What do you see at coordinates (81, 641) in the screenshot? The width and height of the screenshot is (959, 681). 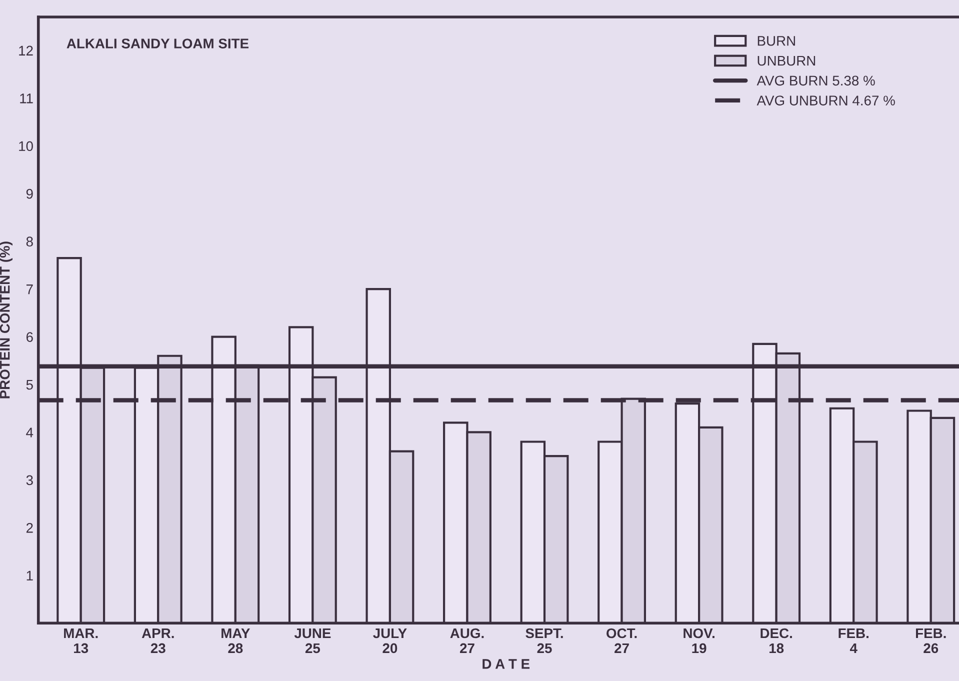 I see `x-tick-label: MAR. 13` at bounding box center [81, 641].